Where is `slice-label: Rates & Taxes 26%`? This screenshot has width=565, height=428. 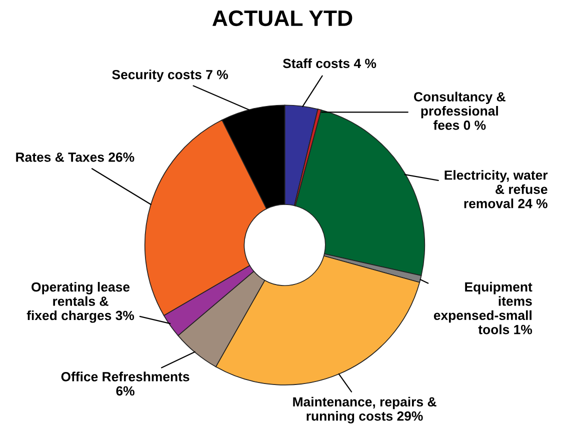
slice-label: Rates & Taxes 26% is located at coordinates (75, 157).